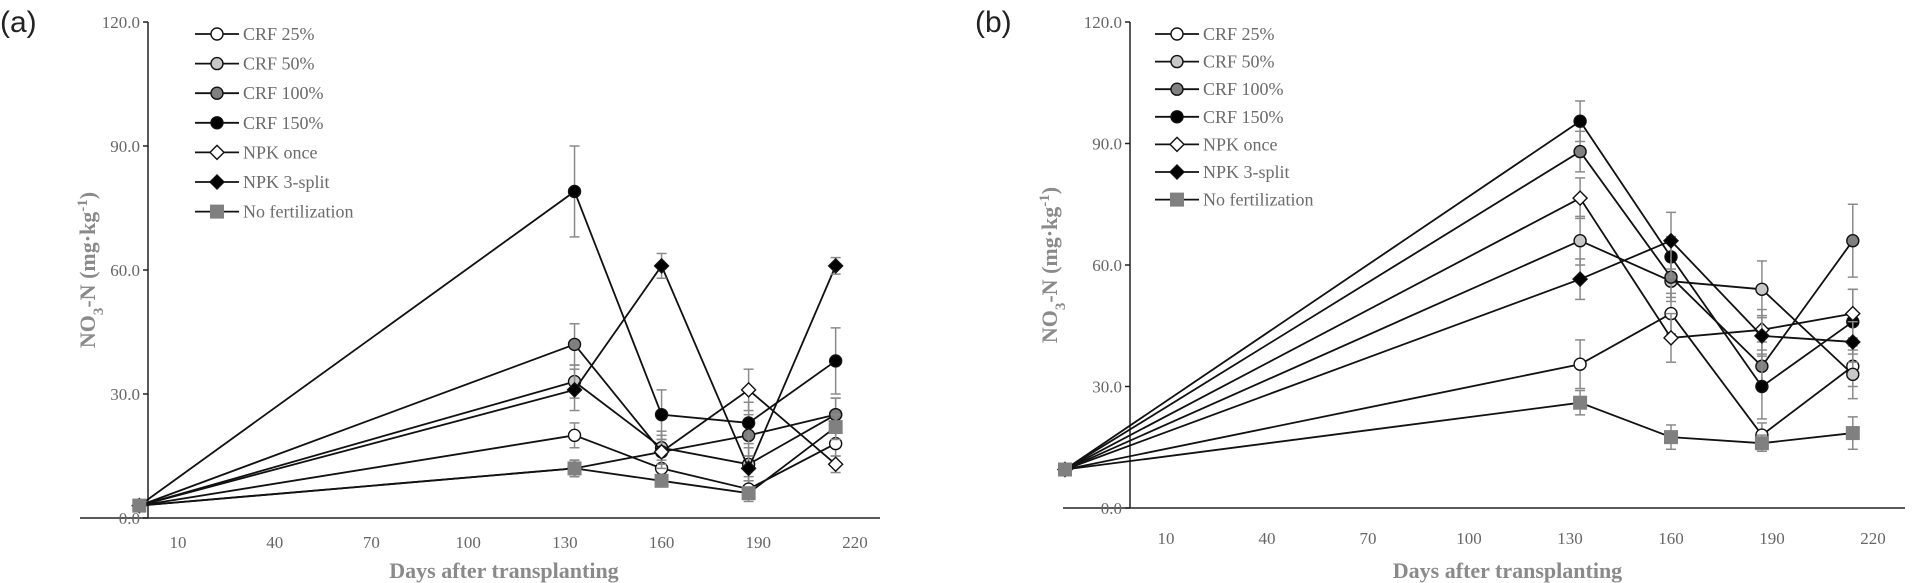 This screenshot has width=1921, height=583. Describe the element at coordinates (1507, 570) in the screenshot. I see `x-axis-title: Days after transplanting` at that location.